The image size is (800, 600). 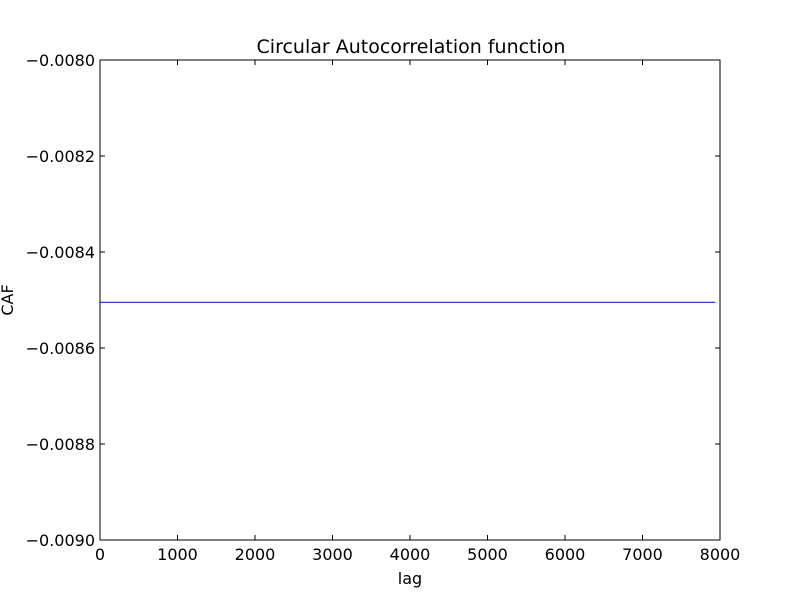 I want to click on x-tick-label: 5000, so click(x=487, y=554).